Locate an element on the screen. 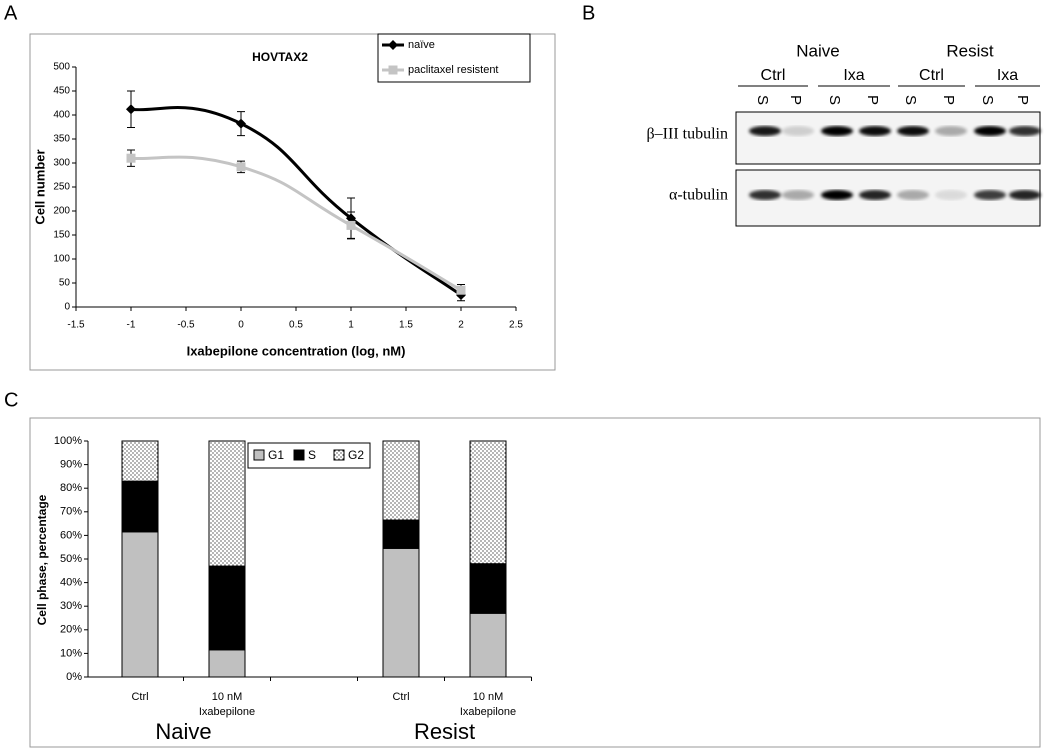  y-tick-label: 450 is located at coordinates (61, 91).